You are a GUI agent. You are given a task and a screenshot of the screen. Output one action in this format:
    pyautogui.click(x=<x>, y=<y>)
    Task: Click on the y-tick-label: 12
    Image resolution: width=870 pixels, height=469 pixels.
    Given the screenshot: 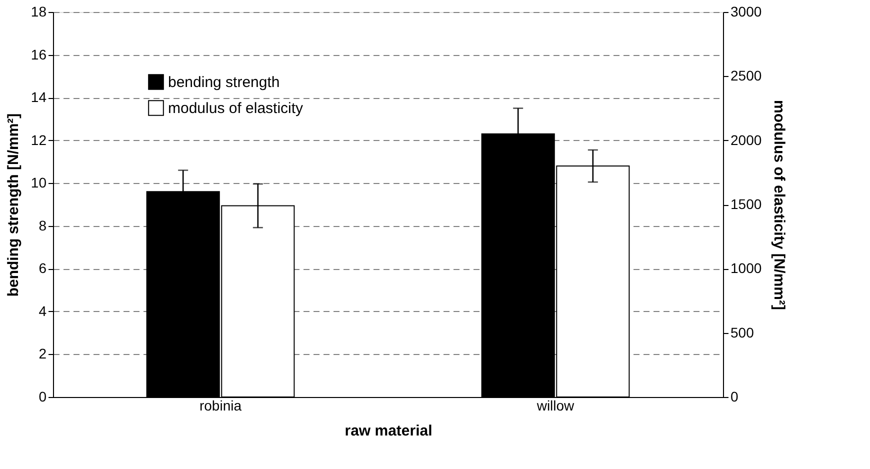 What is the action you would take?
    pyautogui.click(x=38, y=140)
    